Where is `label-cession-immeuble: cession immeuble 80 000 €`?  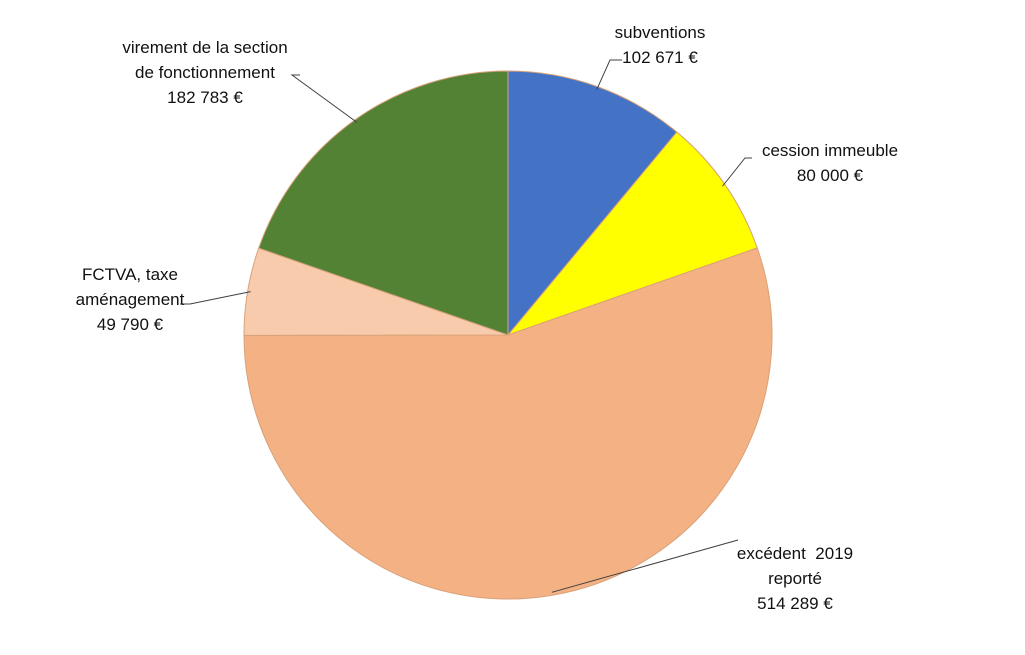 label-cession-immeuble: cession immeuble 80 000 € is located at coordinates (830, 163).